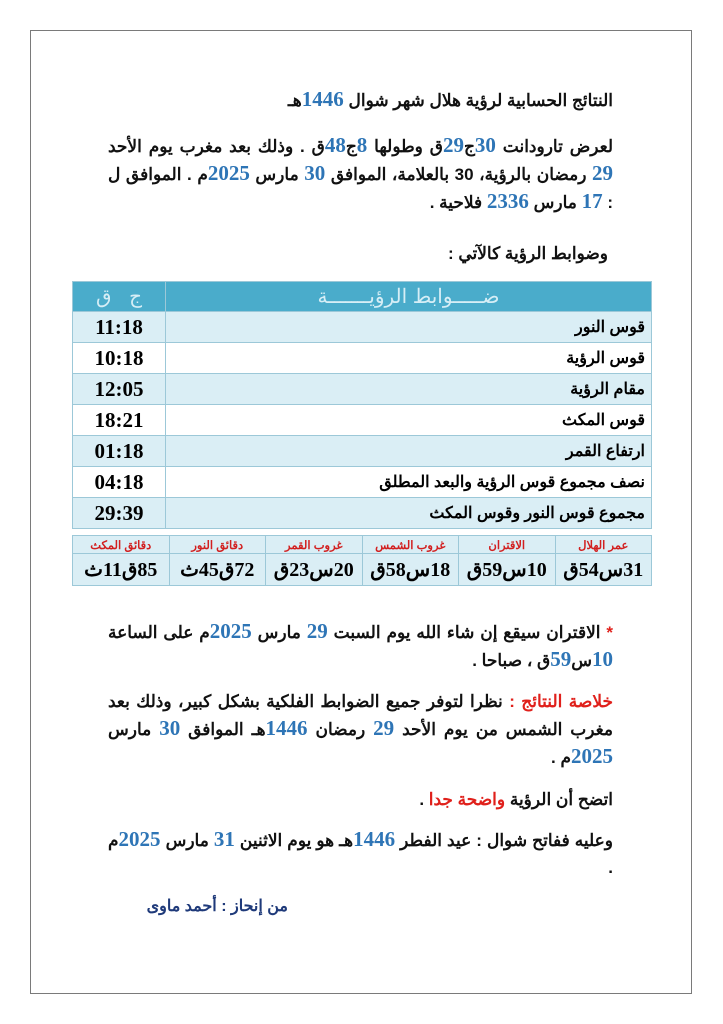  I want to click on time-label: دقائق النور, so click(217, 544).